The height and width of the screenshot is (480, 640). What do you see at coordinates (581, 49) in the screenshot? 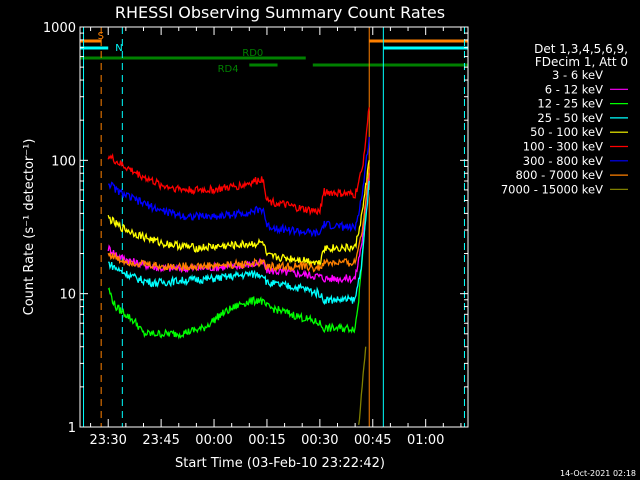
I see `legend-header-line: Det 1,3,4,5,6,9,` at bounding box center [581, 49].